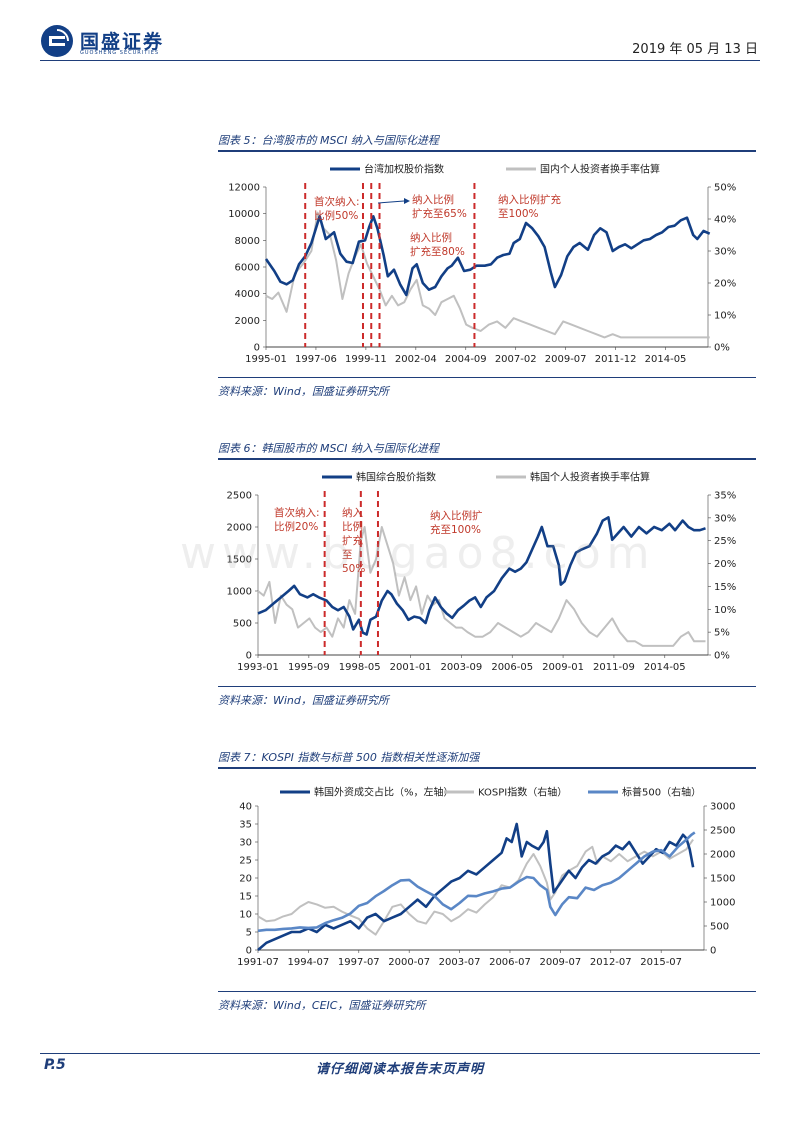 Image resolution: width=800 pixels, height=1132 pixels. Describe the element at coordinates (719, 927) in the screenshot. I see `y-tick-label-right: 500` at that location.